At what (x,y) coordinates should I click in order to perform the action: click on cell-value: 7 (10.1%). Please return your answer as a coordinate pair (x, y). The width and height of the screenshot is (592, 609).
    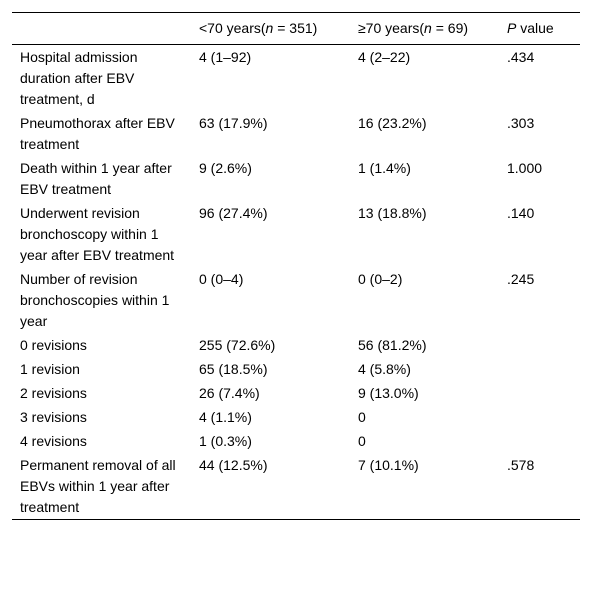
    Looking at the image, I should click on (388, 465).